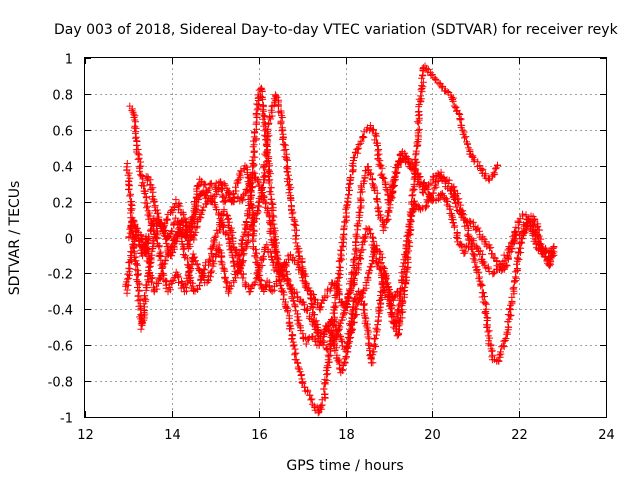 This screenshot has height=485, width=640. What do you see at coordinates (432, 435) in the screenshot?
I see `x-tick-label: 20` at bounding box center [432, 435].